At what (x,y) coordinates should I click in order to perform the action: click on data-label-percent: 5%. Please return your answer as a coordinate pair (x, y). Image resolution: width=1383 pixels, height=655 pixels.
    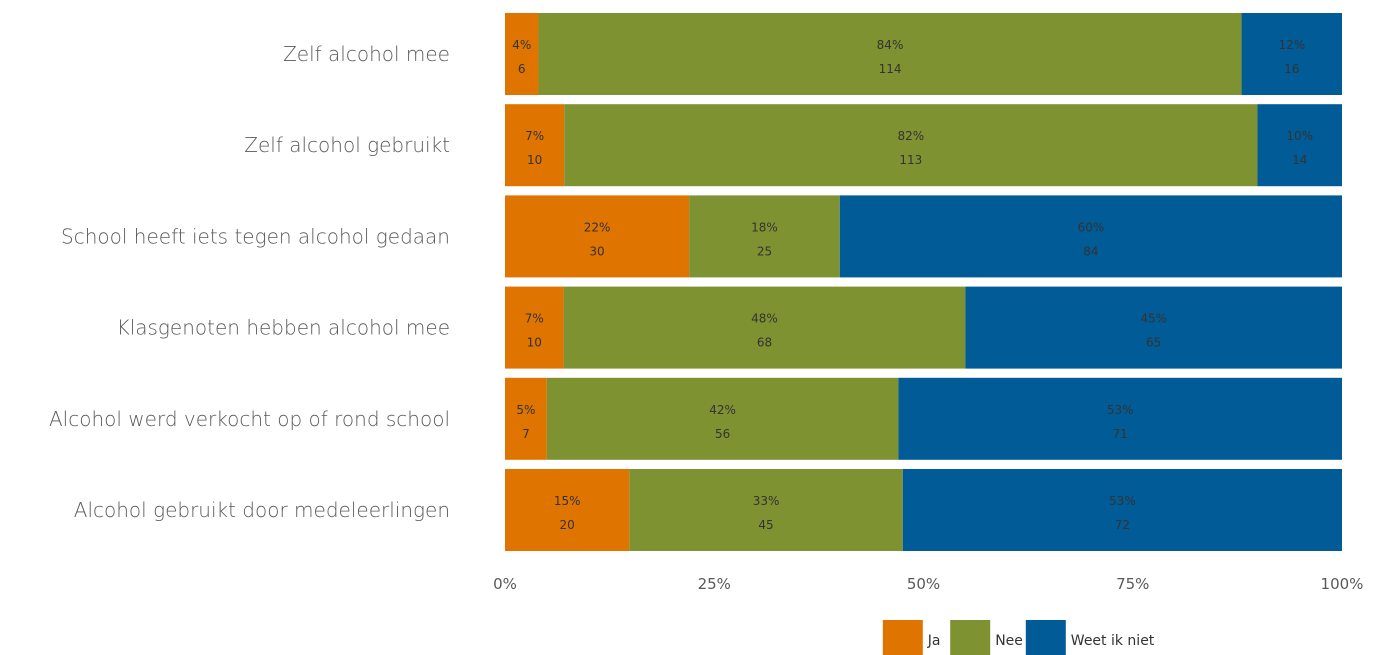
    Looking at the image, I should click on (525, 410).